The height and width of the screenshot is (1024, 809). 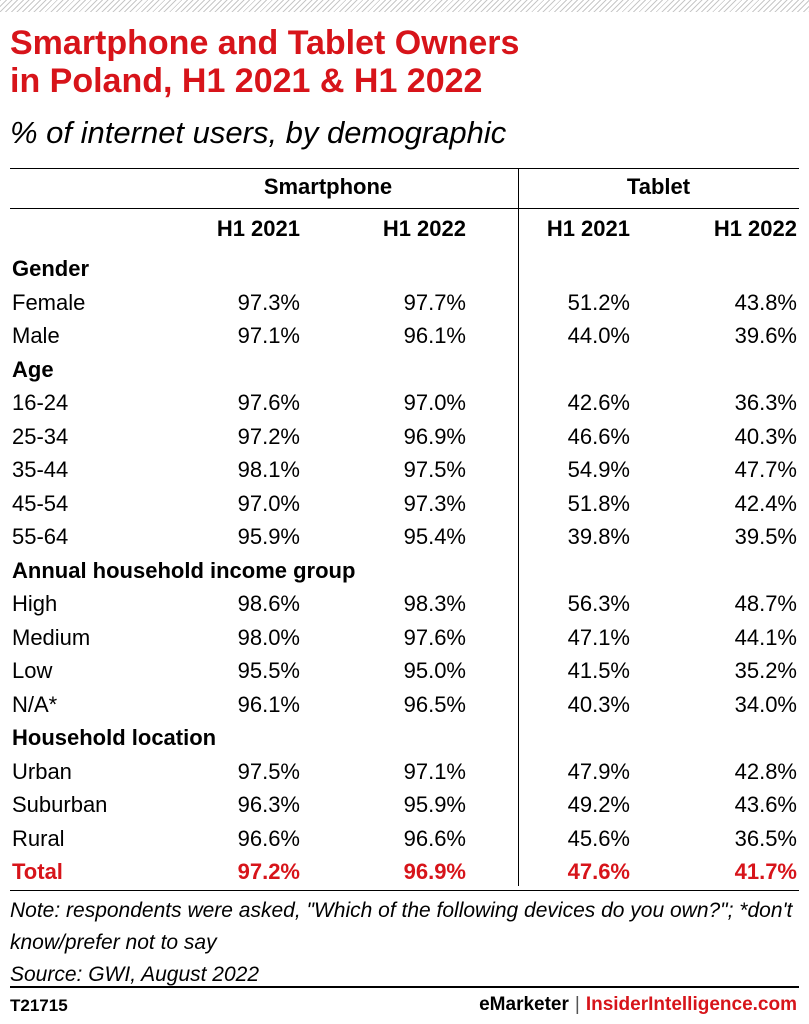 I want to click on table-cell-value: 97.7%, so click(x=434, y=302).